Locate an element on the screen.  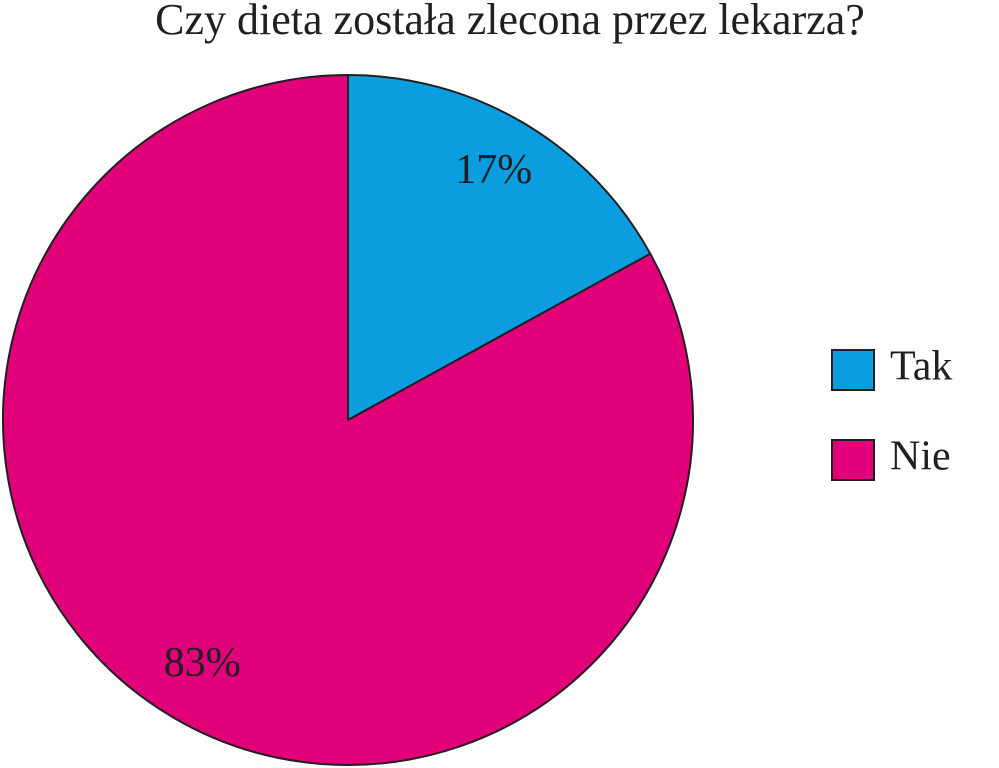
legend-label: Nie is located at coordinates (920, 457).